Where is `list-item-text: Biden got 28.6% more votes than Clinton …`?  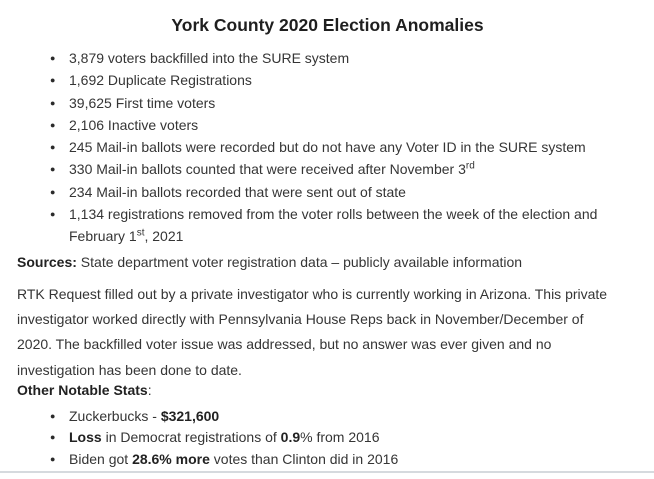 list-item-text: Biden got 28.6% more votes than Clinton … is located at coordinates (353, 460).